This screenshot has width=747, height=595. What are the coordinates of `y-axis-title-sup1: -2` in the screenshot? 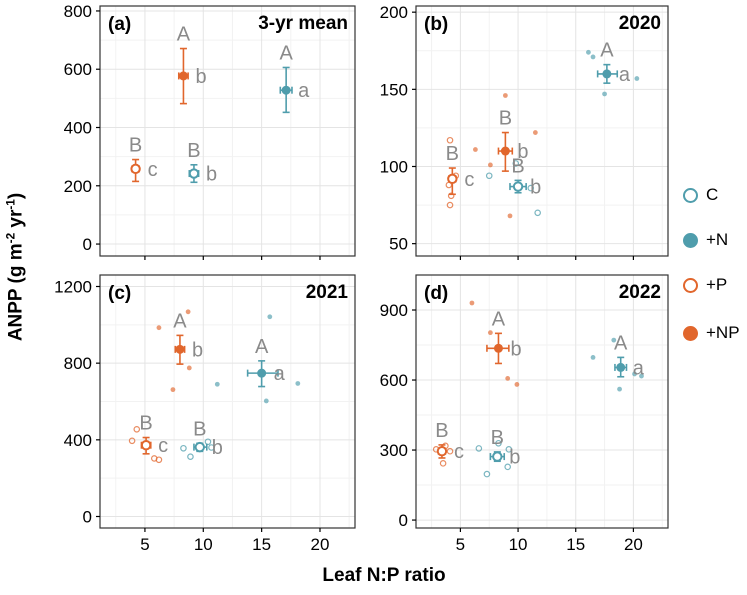 It's located at (11, 238).